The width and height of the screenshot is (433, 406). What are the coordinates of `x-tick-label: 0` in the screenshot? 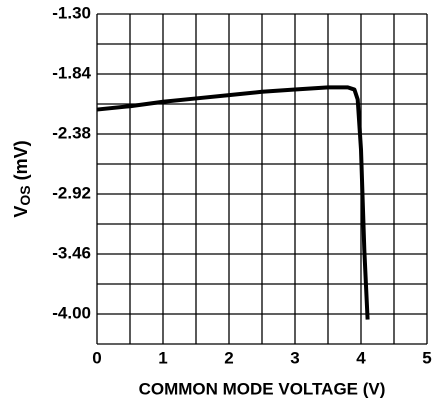 It's located at (96, 357).